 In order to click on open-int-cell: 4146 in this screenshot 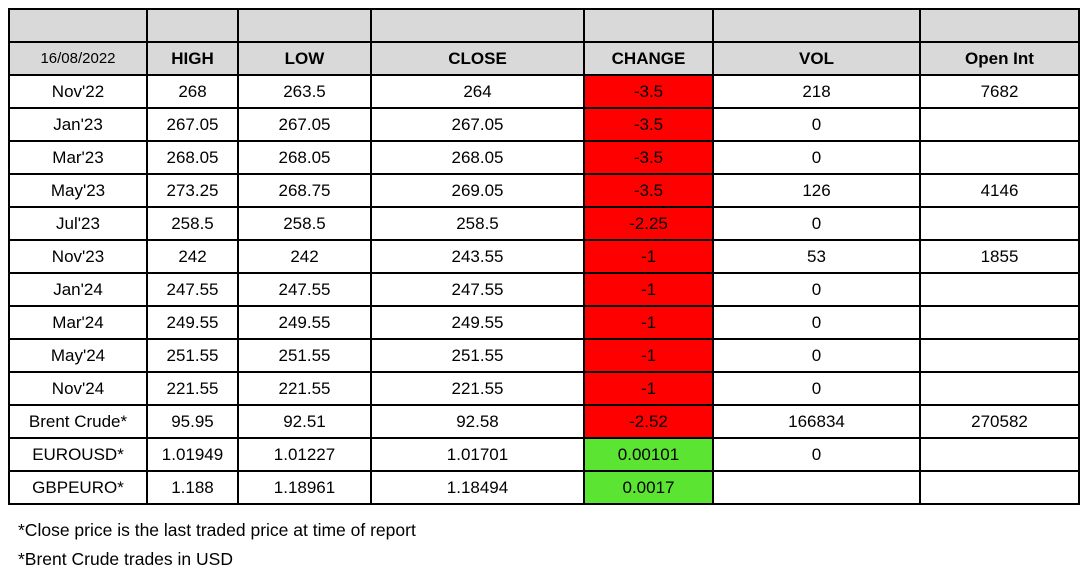, I will do `click(999, 190)`.